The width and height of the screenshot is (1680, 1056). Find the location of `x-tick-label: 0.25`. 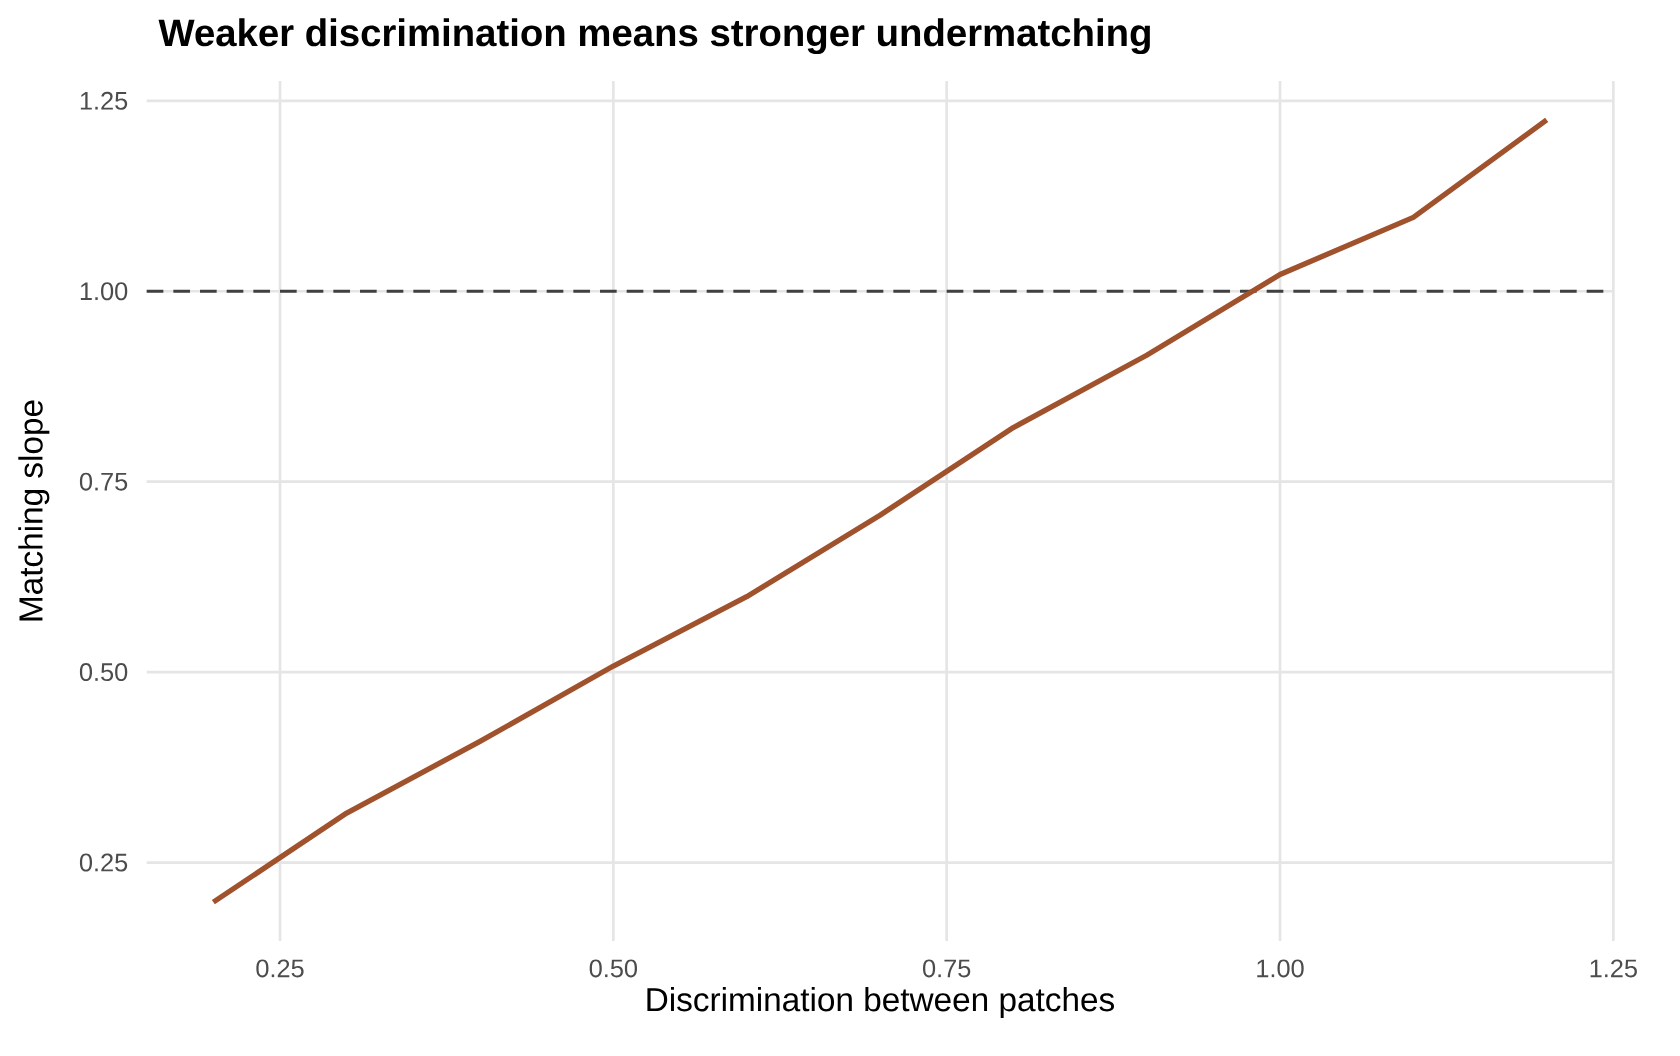

x-tick-label: 0.25 is located at coordinates (280, 968).